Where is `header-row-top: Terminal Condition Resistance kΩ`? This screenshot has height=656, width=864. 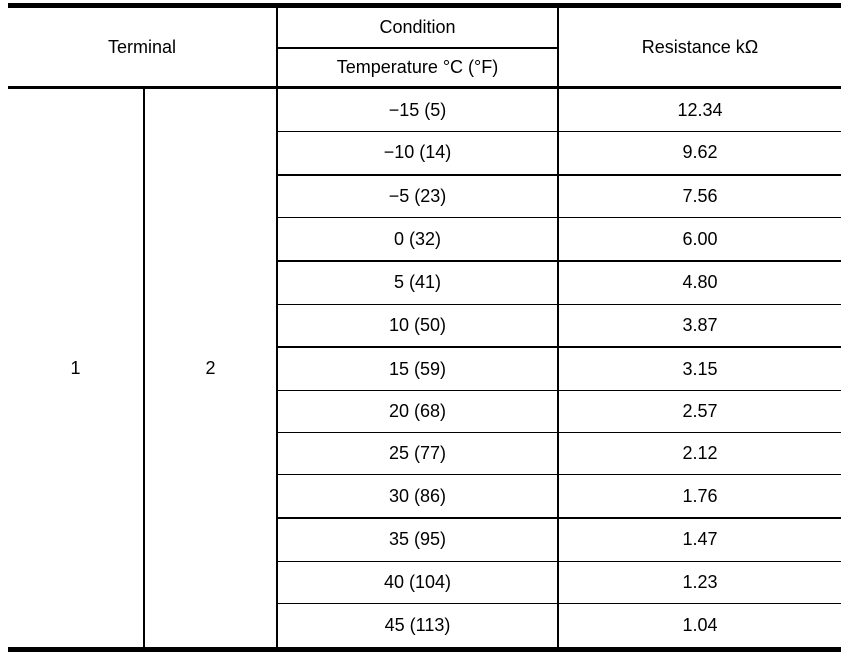
header-row-top: Terminal Condition Resistance kΩ is located at coordinates (424, 47).